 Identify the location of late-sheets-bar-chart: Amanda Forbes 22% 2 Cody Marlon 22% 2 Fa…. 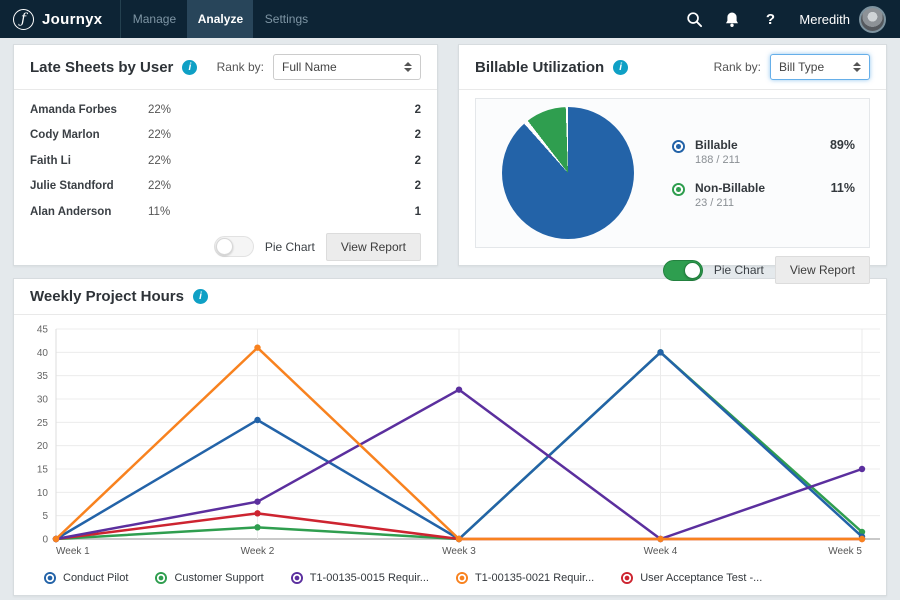
(225, 157).